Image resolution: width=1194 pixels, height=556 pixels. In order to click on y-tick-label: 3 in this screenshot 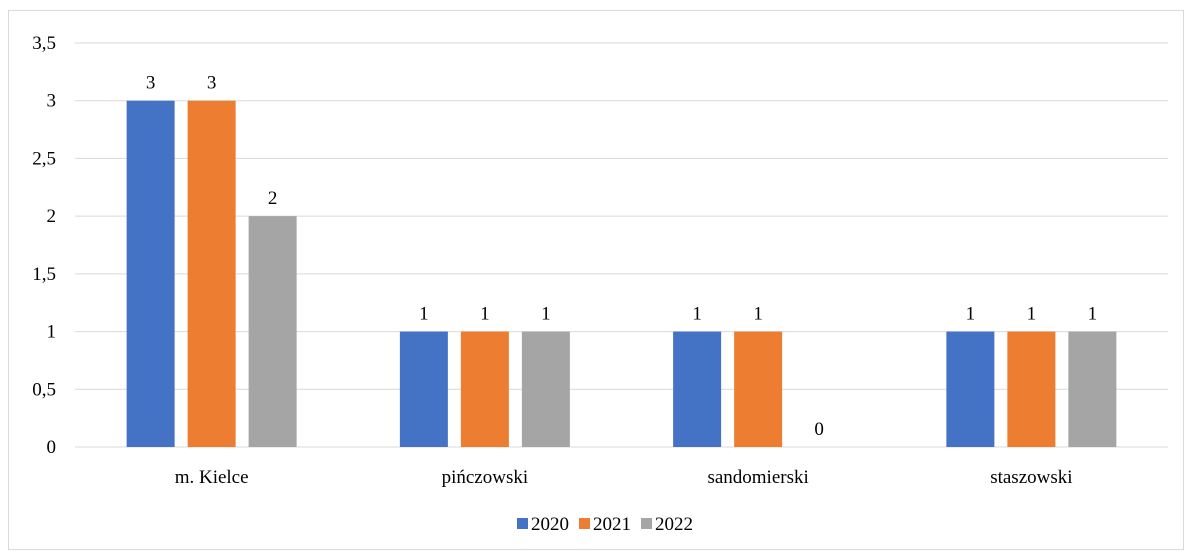, I will do `click(52, 101)`.